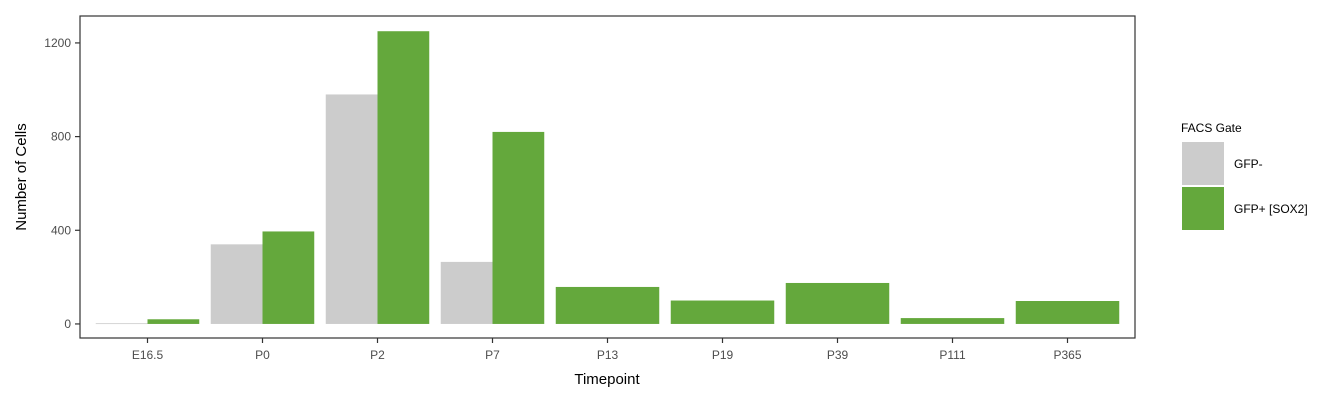 This screenshot has width=1344, height=403. Describe the element at coordinates (1248, 164) in the screenshot. I see `legend-label-0: GFP-` at that location.